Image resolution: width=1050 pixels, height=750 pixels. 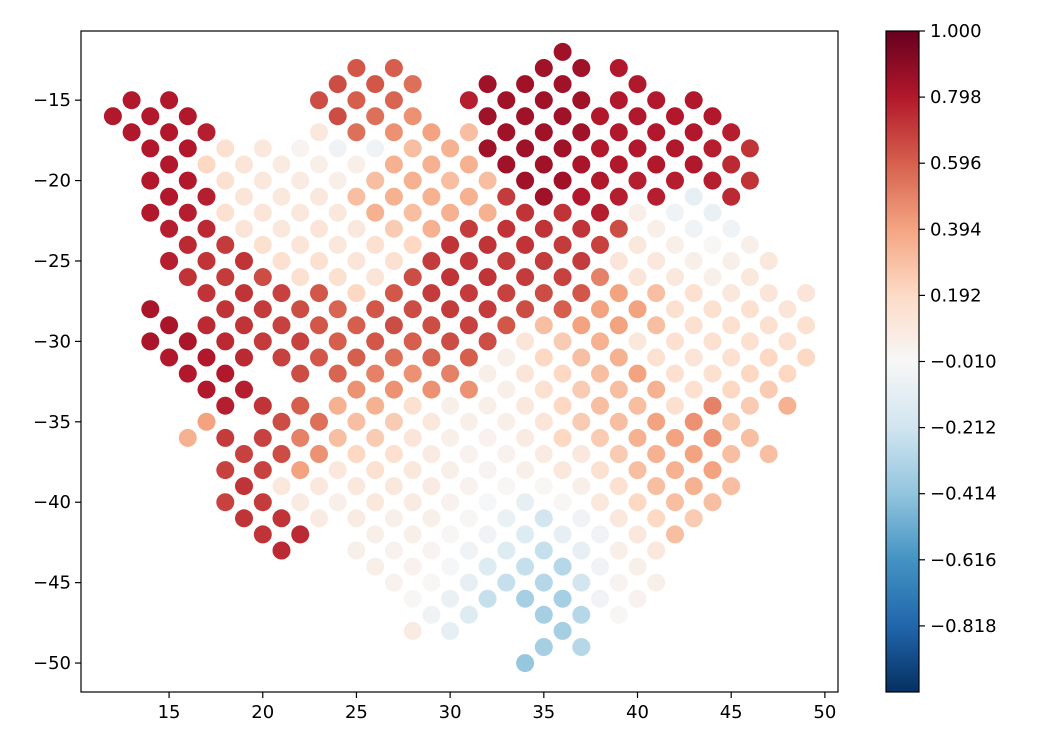 What do you see at coordinates (57, 382) in the screenshot?
I see `y-axis: −15 −20 −25 −30 −35 −40 −45 −50` at bounding box center [57, 382].